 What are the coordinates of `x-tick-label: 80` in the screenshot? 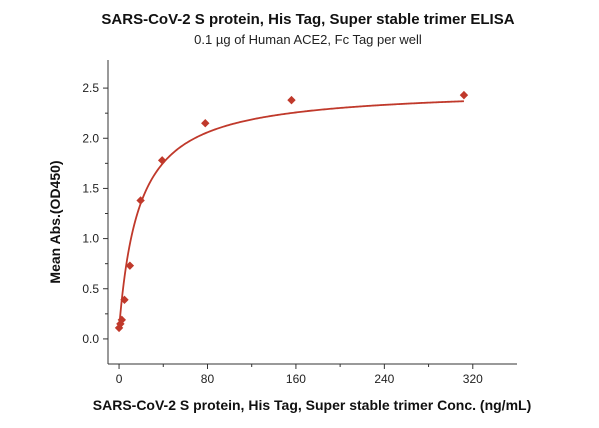 It's located at (208, 379).